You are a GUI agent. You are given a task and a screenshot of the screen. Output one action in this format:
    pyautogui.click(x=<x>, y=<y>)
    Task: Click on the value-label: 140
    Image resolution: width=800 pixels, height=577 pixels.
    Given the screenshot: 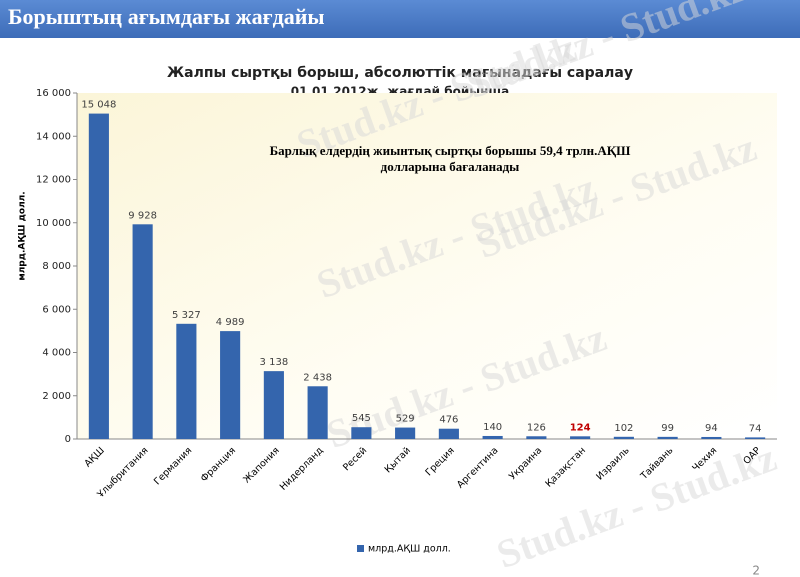 What is the action you would take?
    pyautogui.click(x=492, y=427)
    